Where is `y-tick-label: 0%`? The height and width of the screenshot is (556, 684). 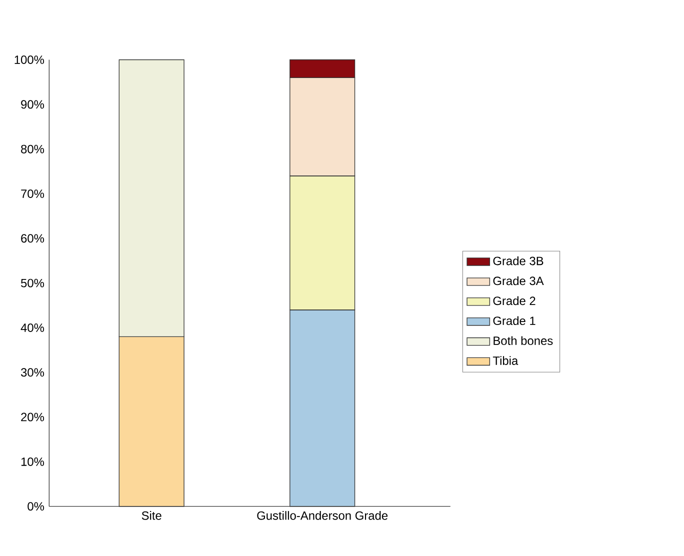 y-tick-label: 0% is located at coordinates (36, 506).